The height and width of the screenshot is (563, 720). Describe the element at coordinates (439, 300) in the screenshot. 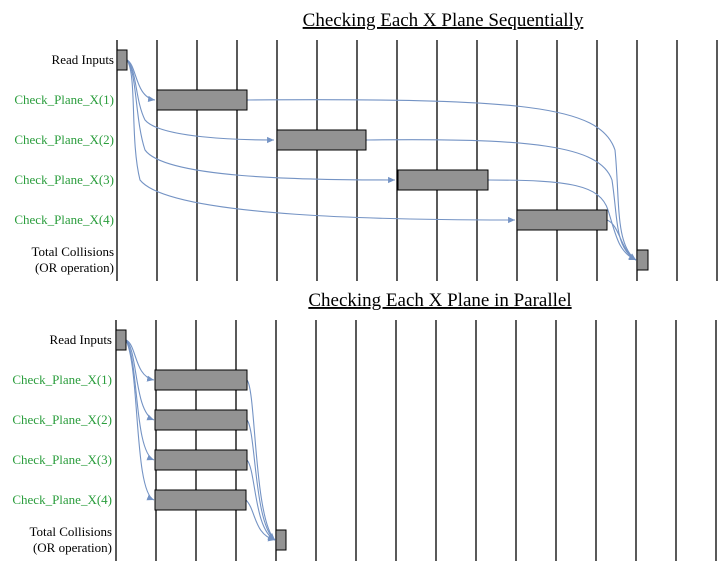

I see `panel-title: Checking Each X Plane in Parallel` at that location.